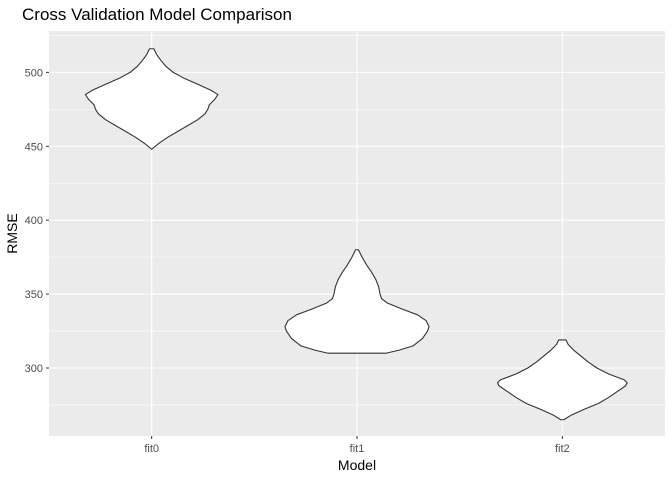 The height and width of the screenshot is (480, 672). Describe the element at coordinates (357, 449) in the screenshot. I see `x-tick-label: fit1` at that location.